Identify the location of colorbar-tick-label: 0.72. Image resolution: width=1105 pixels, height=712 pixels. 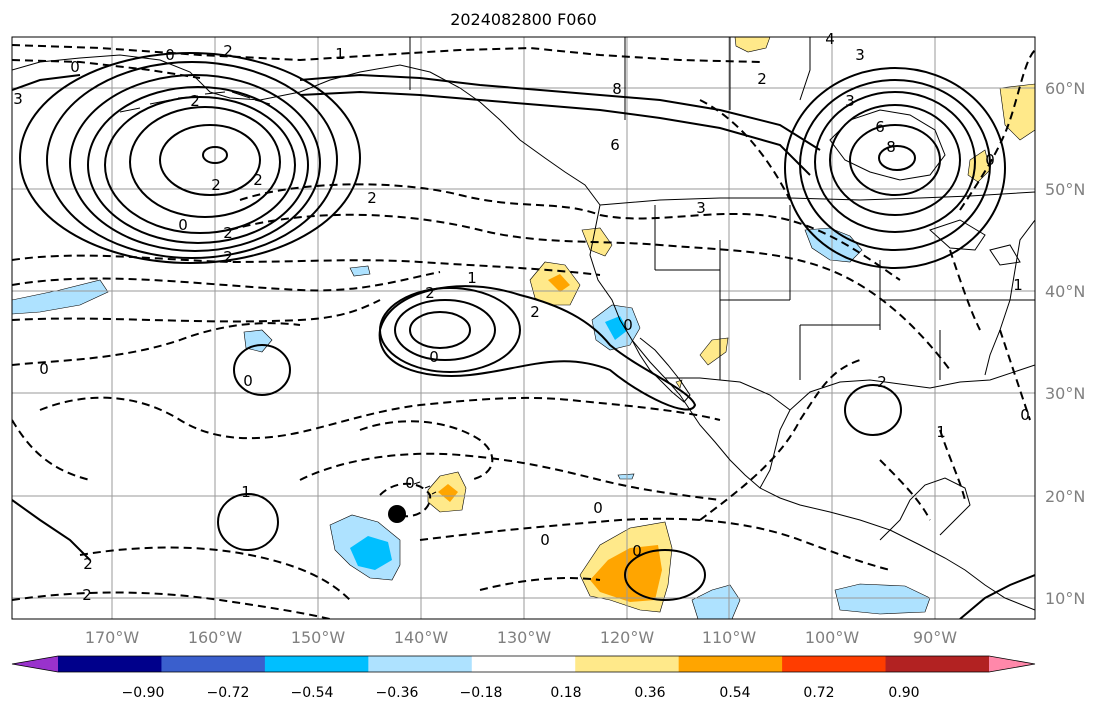
(818, 693).